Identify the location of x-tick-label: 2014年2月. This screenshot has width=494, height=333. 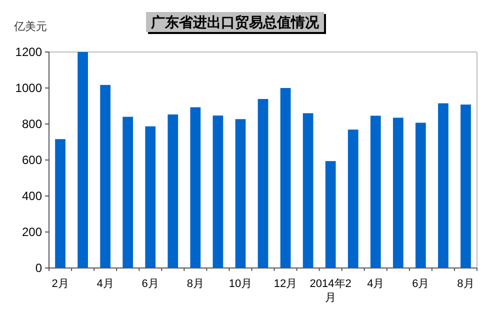
(331, 291).